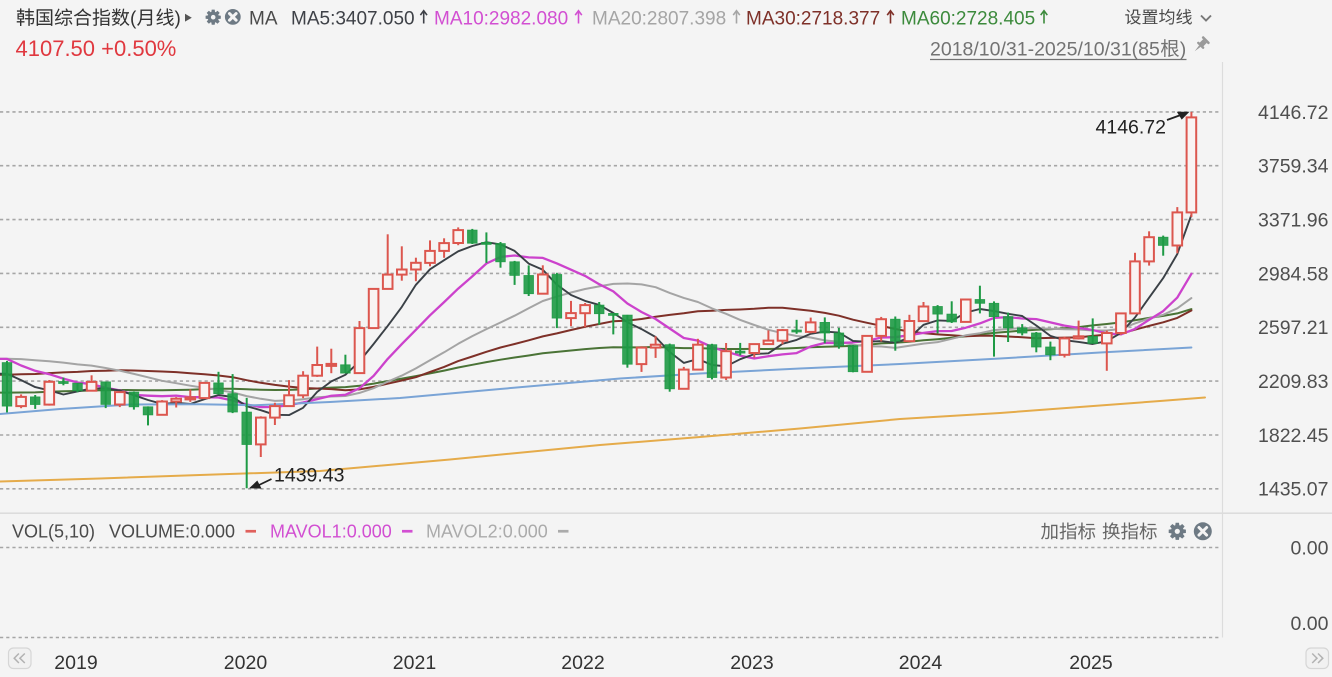 The width and height of the screenshot is (1332, 677). I want to click on svg-text: 1435.07, so click(1293, 490).